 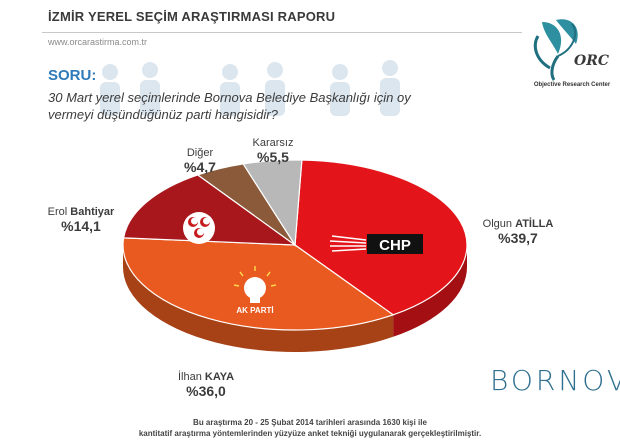 I want to click on slice-label-kararsiz: Kararsız %5,5, so click(x=273, y=151).